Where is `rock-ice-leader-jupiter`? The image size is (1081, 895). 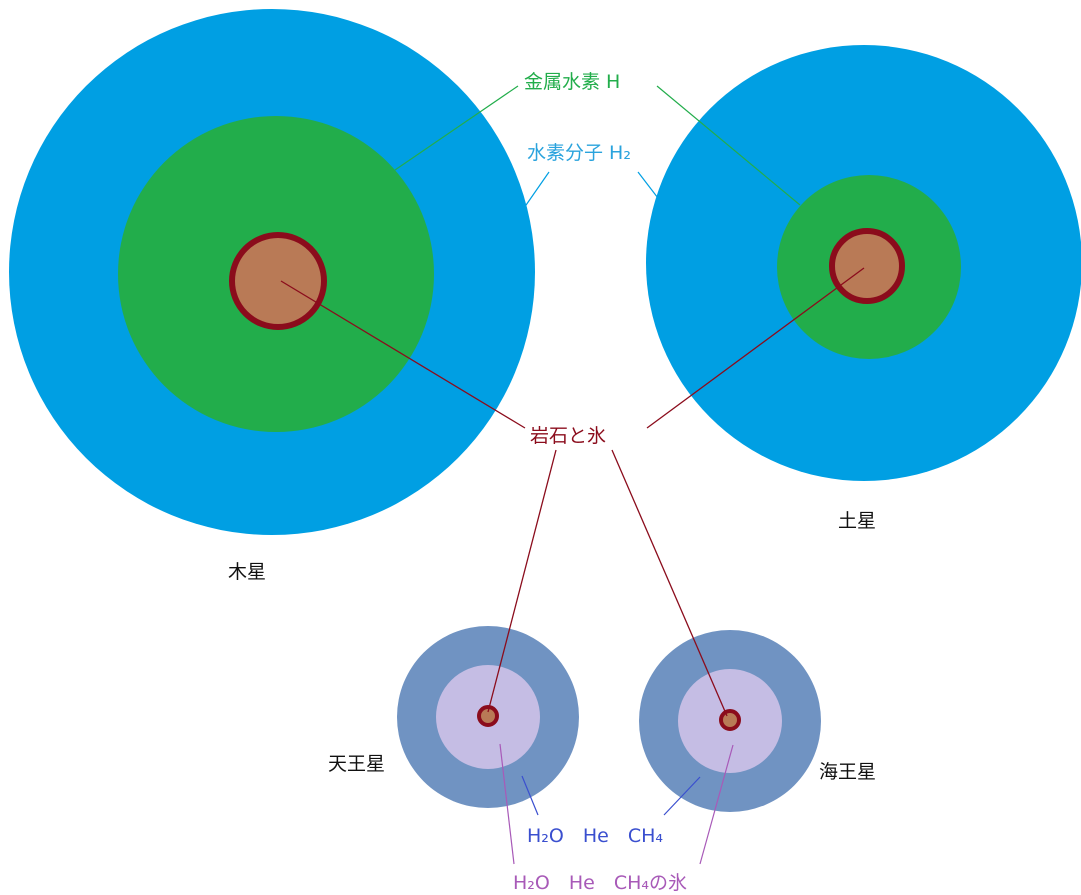 rock-ice-leader-jupiter is located at coordinates (403, 354).